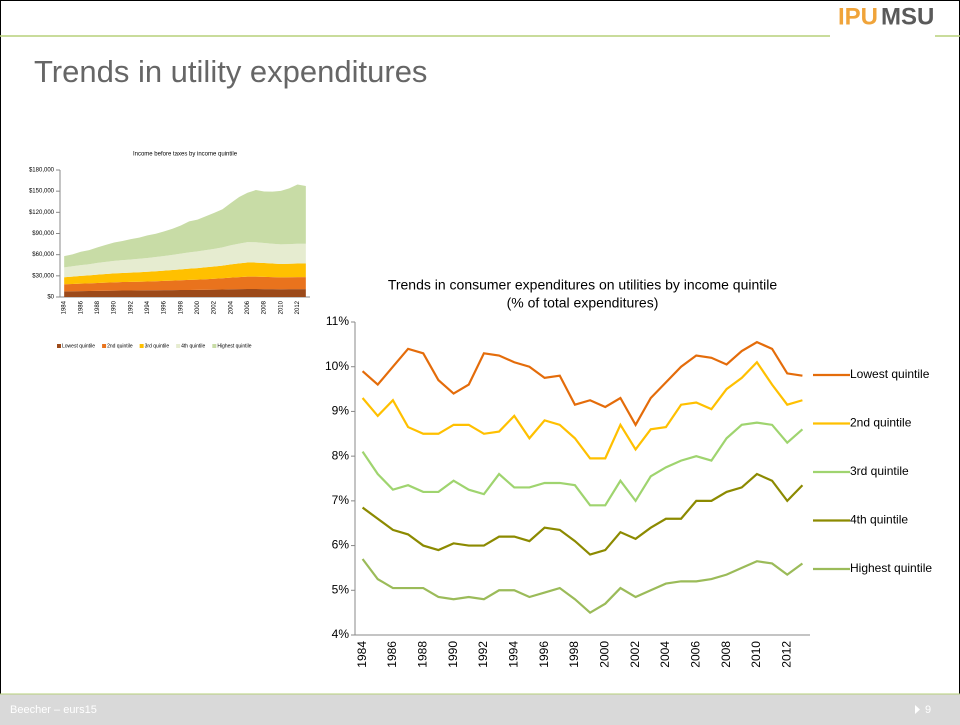 Image resolution: width=960 pixels, height=725 pixels. Describe the element at coordinates (583, 303) in the screenshot. I see `chart-subtitle: (% of total expenditures)` at that location.